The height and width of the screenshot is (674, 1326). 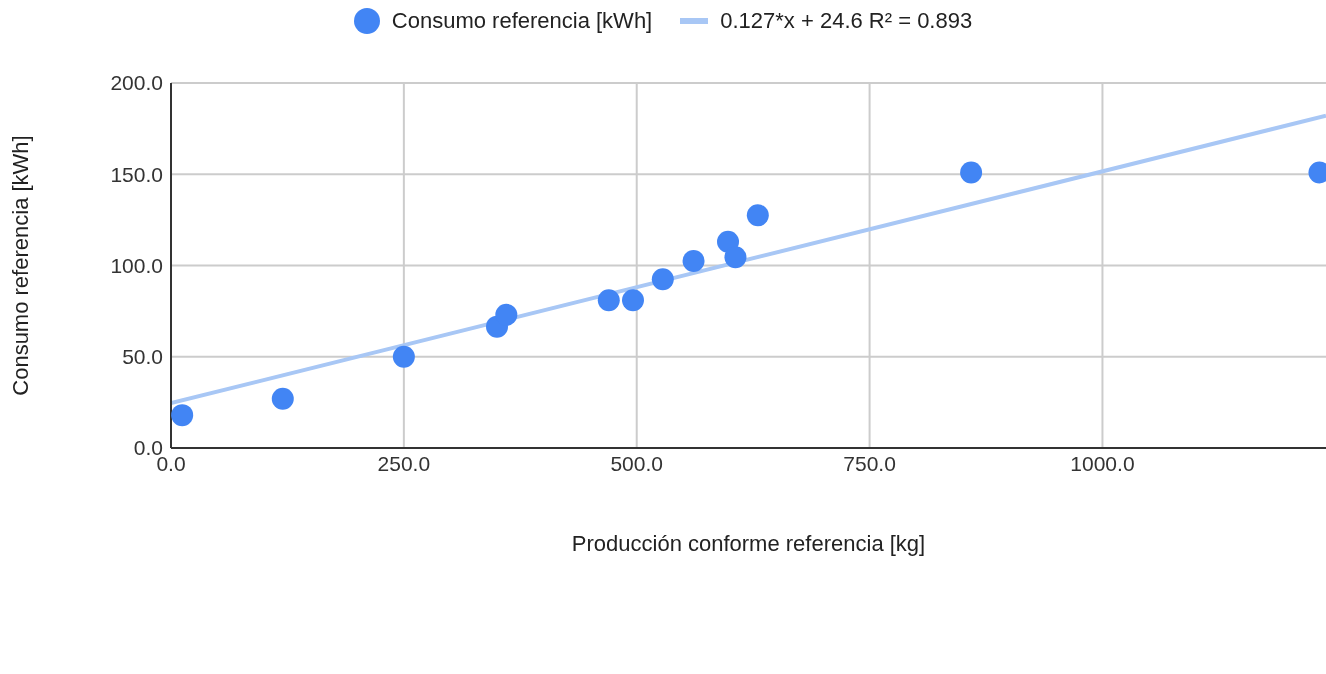 What do you see at coordinates (1102, 463) in the screenshot?
I see `x-tick-label: 1000.0` at bounding box center [1102, 463].